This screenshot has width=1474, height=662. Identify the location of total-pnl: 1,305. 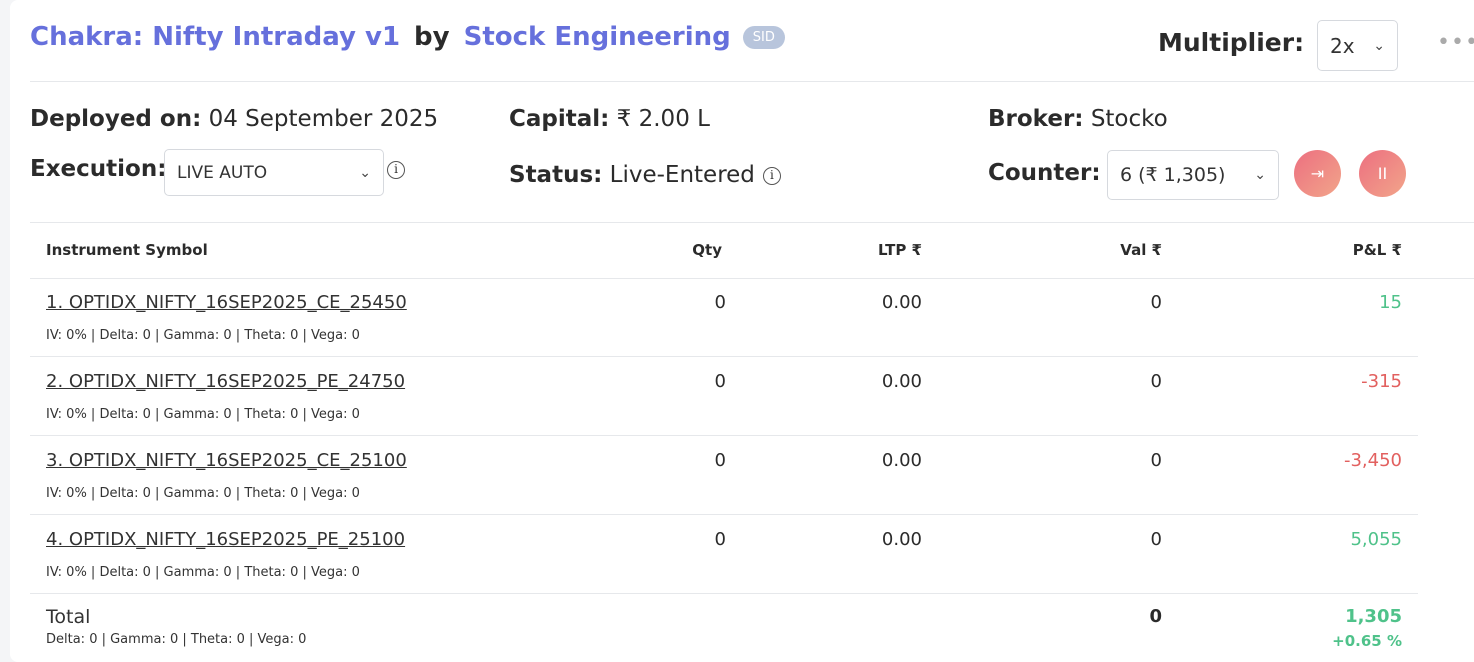
(1373, 616).